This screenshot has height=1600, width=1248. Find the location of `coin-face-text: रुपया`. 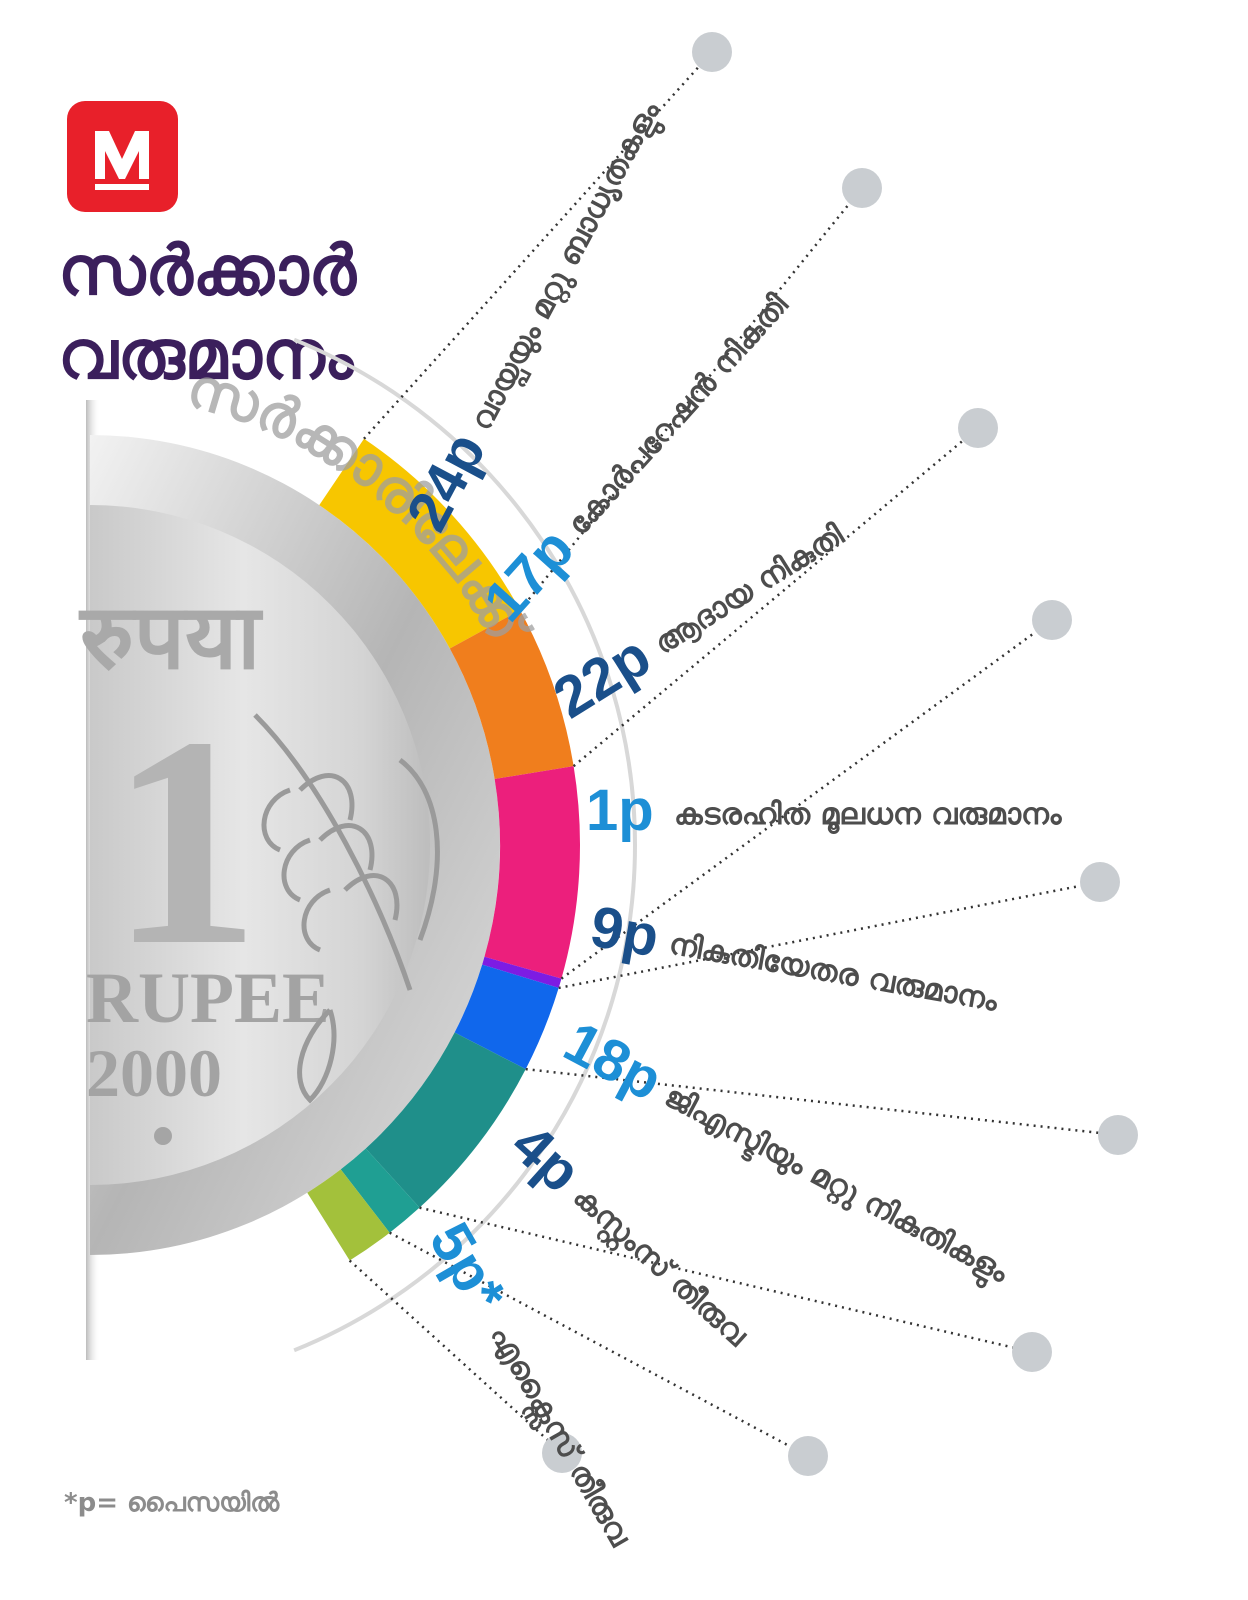

coin-face-text: रुपया is located at coordinates (170, 637).